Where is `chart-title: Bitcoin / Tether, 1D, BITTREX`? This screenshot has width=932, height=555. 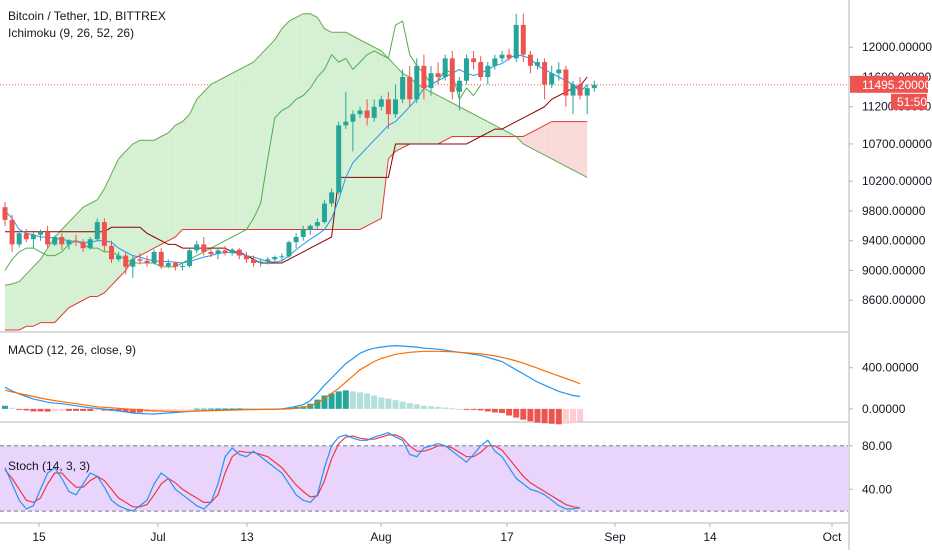
chart-title: Bitcoin / Tether, 1D, BITTREX is located at coordinates (87, 16).